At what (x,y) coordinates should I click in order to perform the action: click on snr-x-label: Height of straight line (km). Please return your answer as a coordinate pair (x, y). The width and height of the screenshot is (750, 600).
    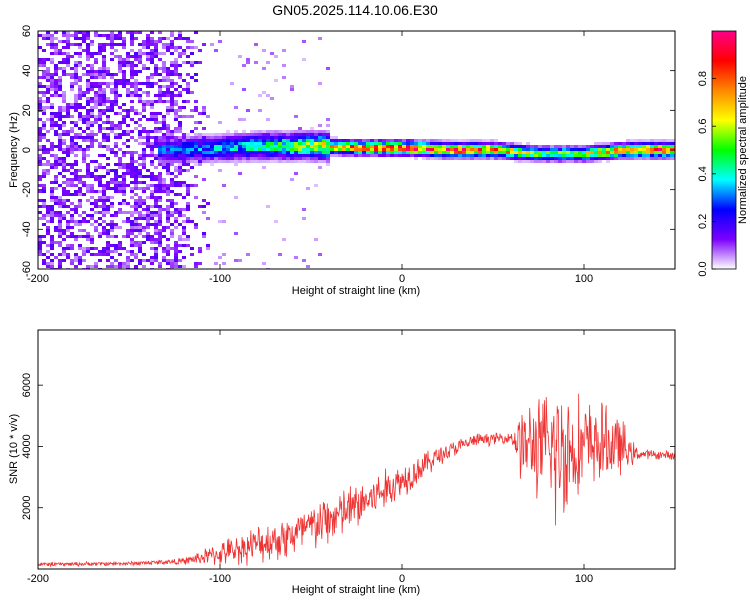
    Looking at the image, I should click on (356, 590).